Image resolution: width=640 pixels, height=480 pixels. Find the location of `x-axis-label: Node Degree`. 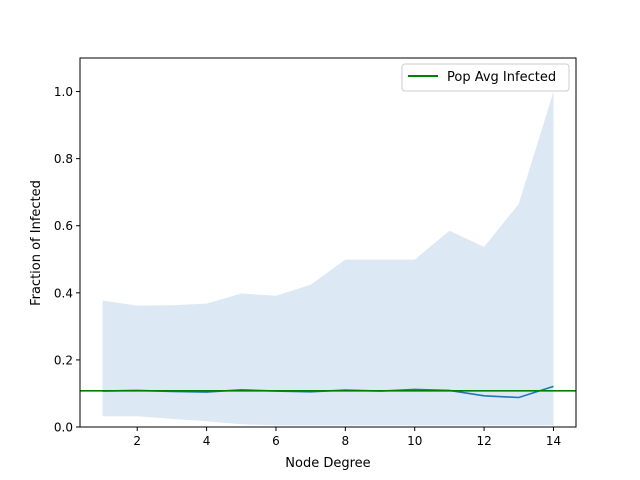

x-axis-label: Node Degree is located at coordinates (327, 463).